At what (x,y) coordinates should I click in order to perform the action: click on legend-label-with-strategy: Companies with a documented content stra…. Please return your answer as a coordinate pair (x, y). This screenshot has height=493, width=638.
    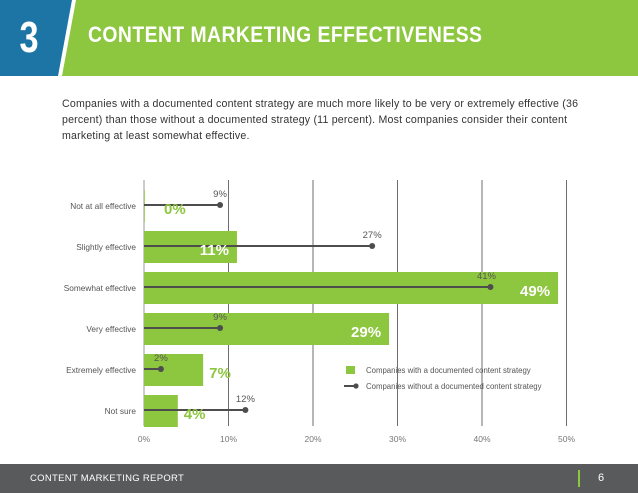
    Looking at the image, I should click on (448, 370).